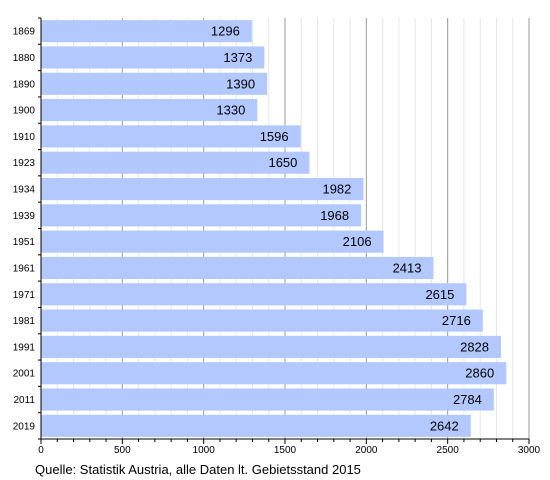  What do you see at coordinates (24, 374) in the screenshot?
I see `category-label-2001: 2001` at bounding box center [24, 374].